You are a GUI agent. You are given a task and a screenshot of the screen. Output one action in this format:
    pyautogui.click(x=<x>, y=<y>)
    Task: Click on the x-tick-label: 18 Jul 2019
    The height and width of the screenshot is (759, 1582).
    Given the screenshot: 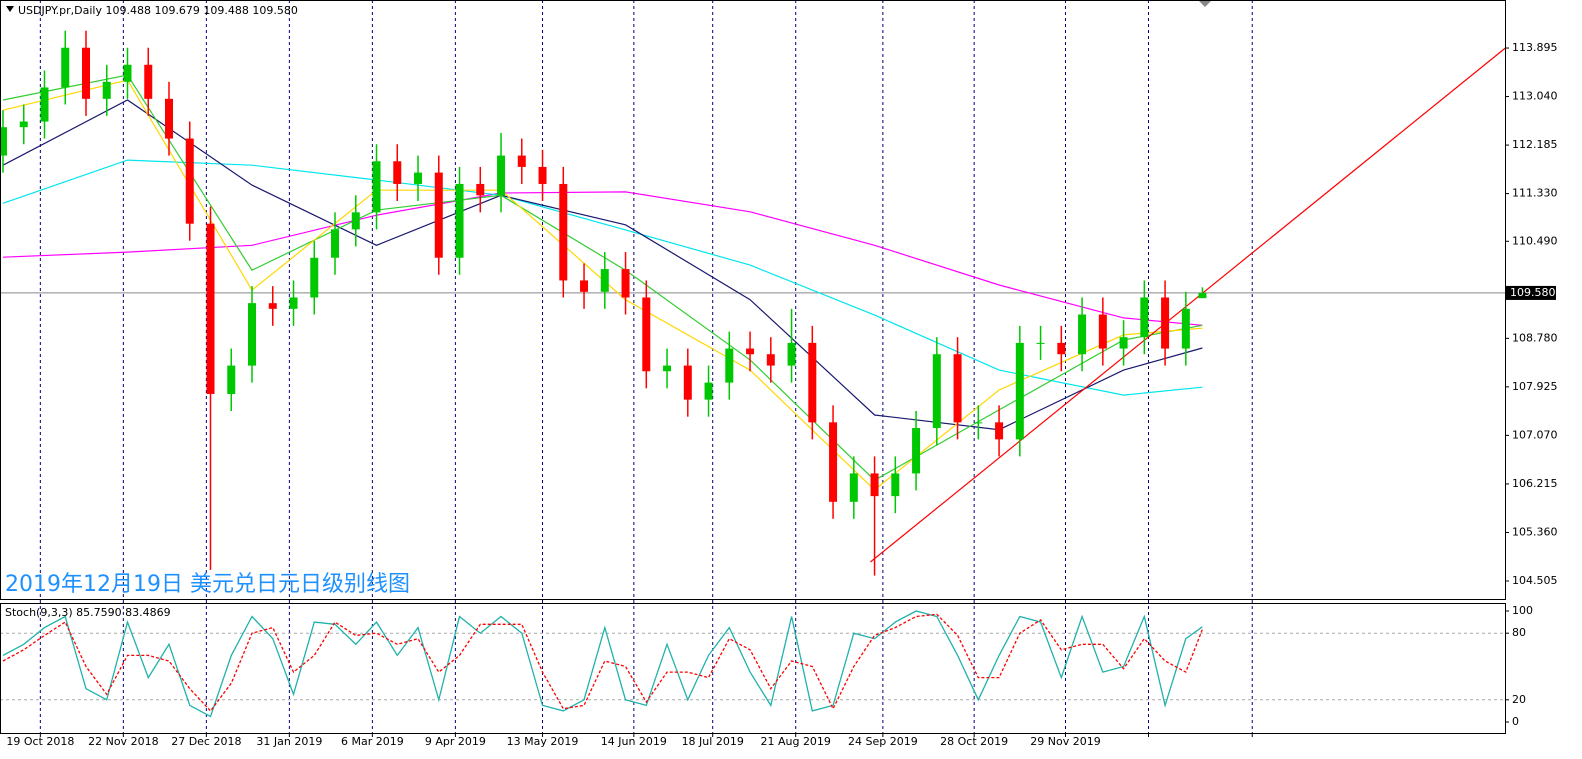 What is the action you would take?
    pyautogui.click(x=713, y=741)
    